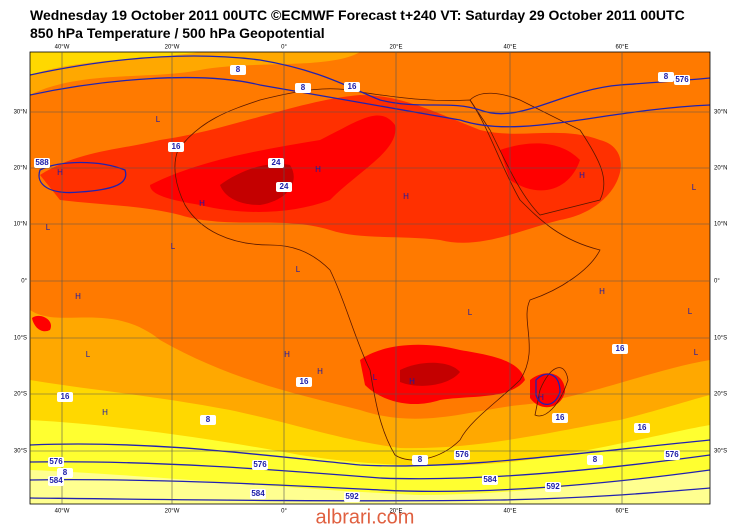 Image resolution: width=739 pixels, height=531 pixels. I want to click on contour-label: 588, so click(42, 162).